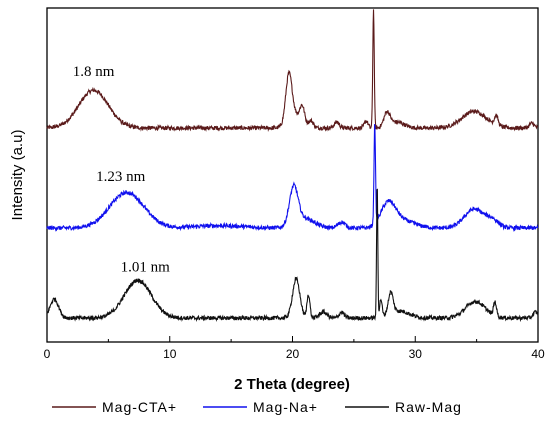 The width and height of the screenshot is (550, 431). What do you see at coordinates (146, 267) in the screenshot?
I see `peak-annotation: 1.01 nm` at bounding box center [146, 267].